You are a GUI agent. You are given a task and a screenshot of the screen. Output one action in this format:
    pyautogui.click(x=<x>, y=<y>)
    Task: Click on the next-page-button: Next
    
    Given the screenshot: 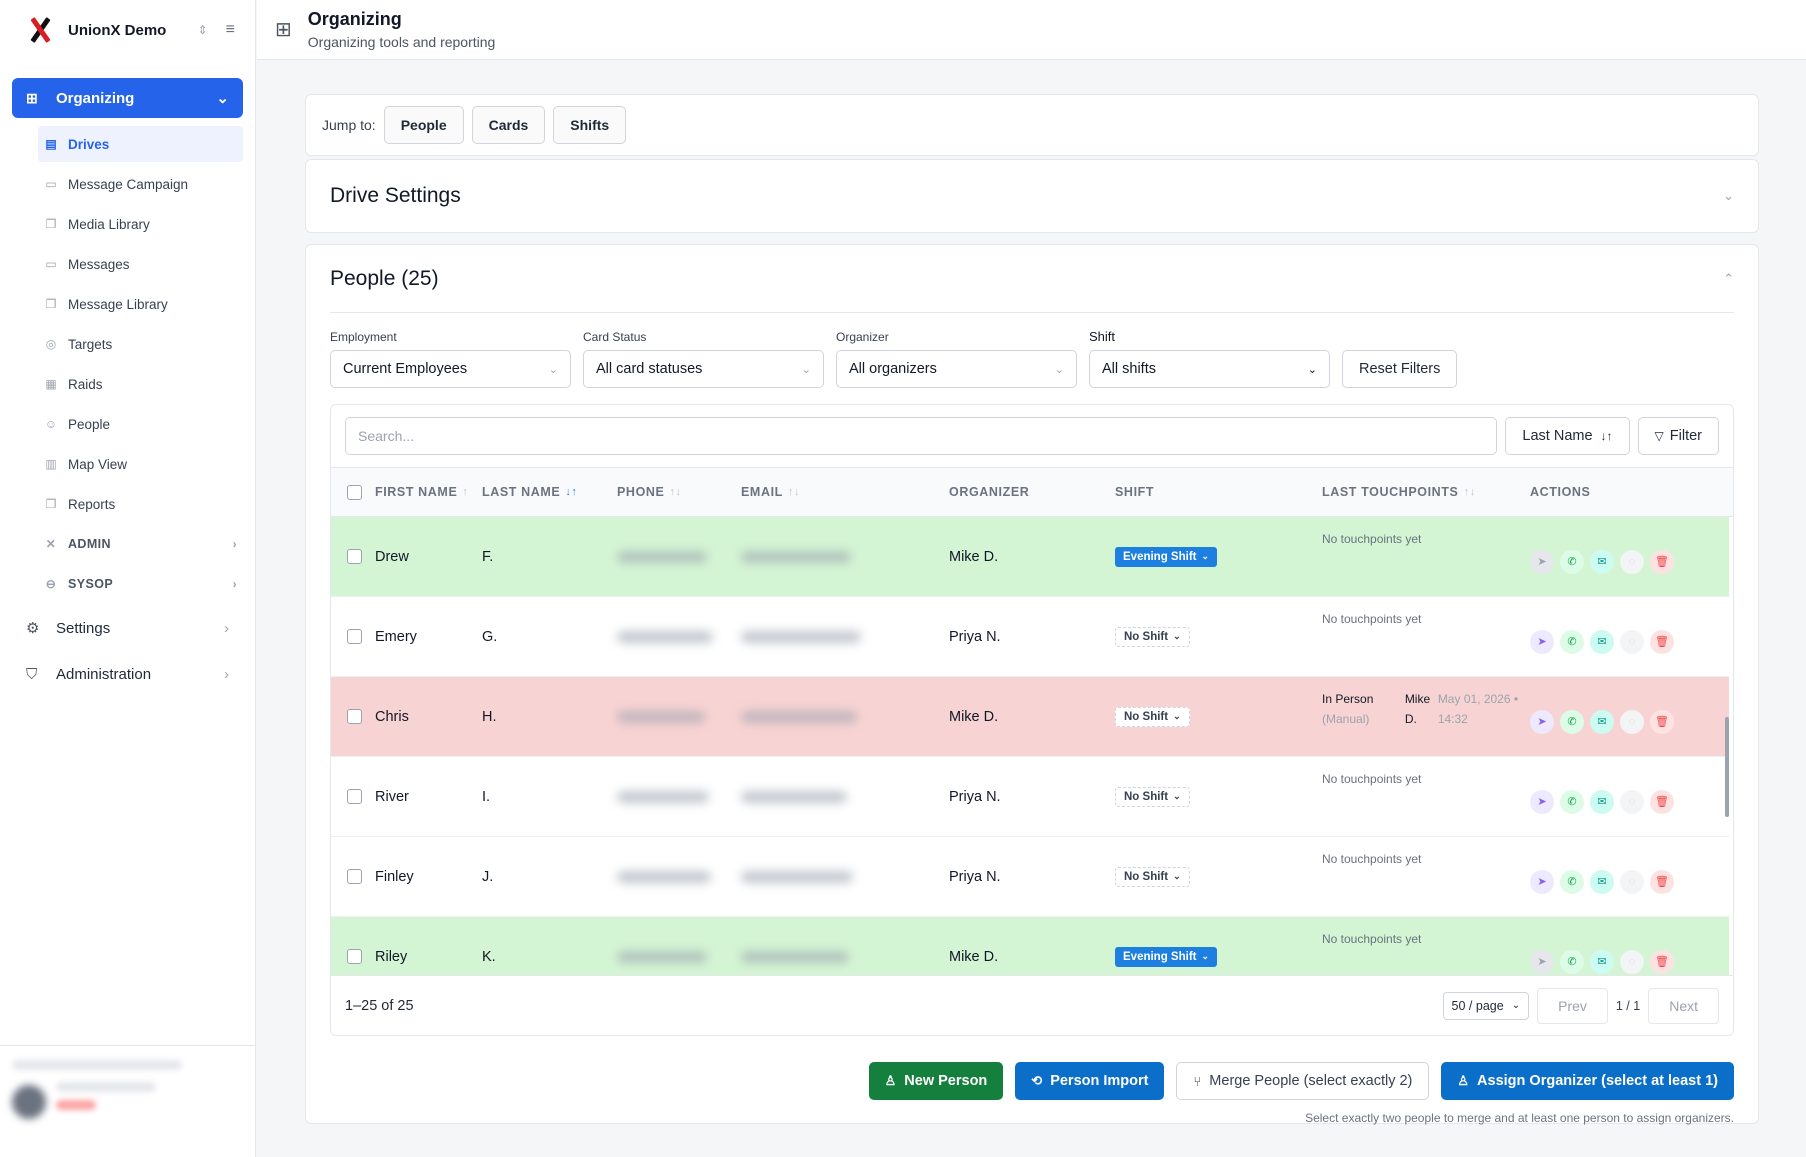 What is the action you would take?
    pyautogui.click(x=1683, y=1005)
    